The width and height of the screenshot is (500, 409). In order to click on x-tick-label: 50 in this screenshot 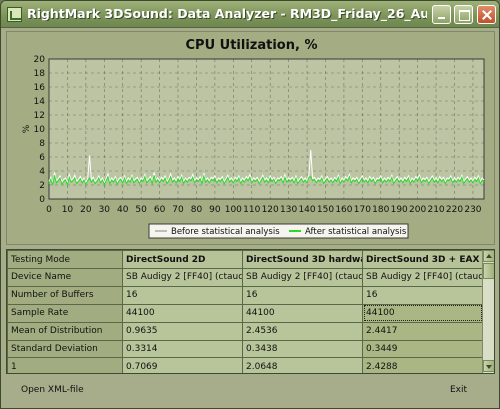, I will do `click(141, 210)`.